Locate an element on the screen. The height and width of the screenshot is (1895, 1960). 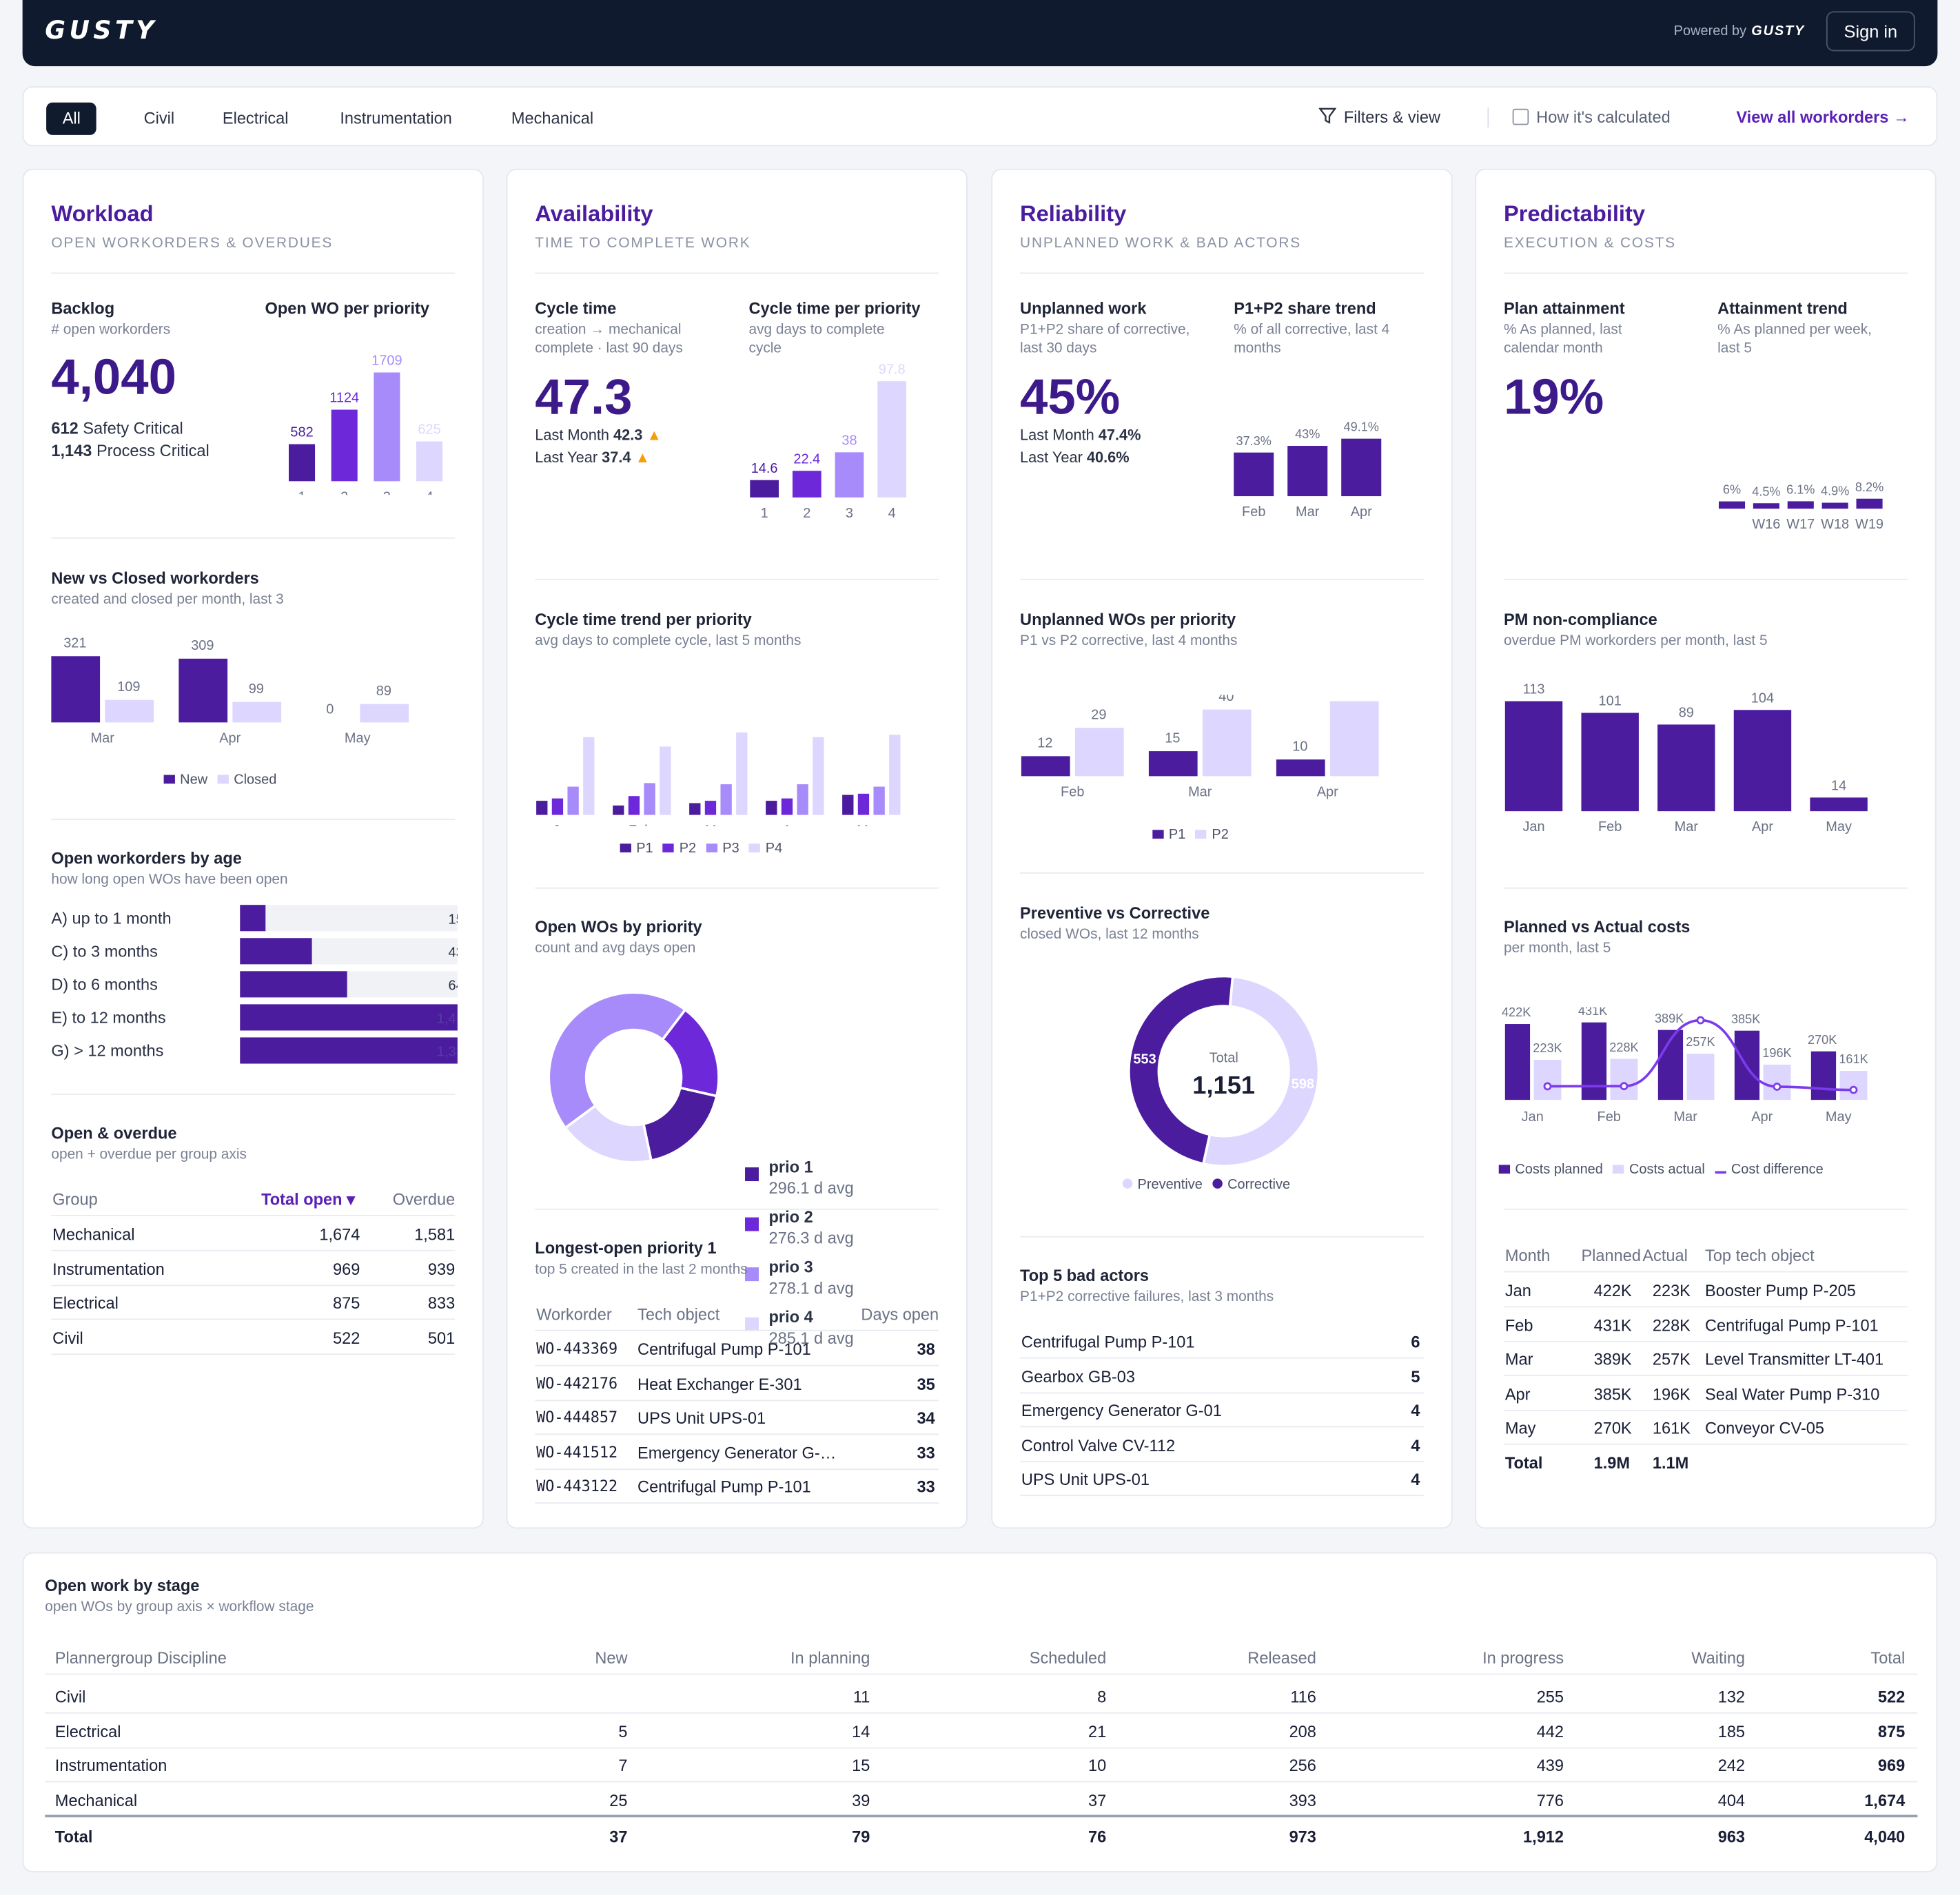
data-label: 642 is located at coordinates (453, 986).